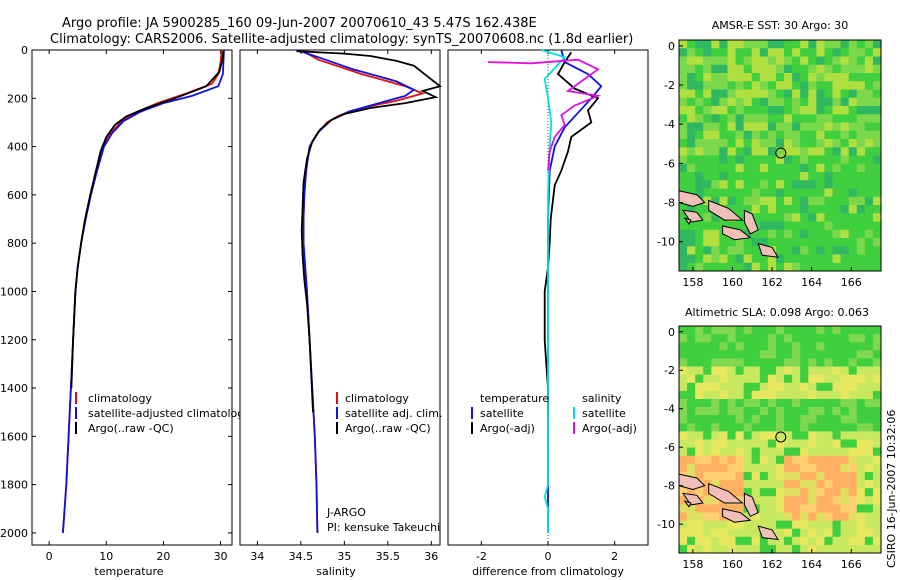  Describe the element at coordinates (24, 50) in the screenshot. I see `depth-tick-label: 0` at that location.